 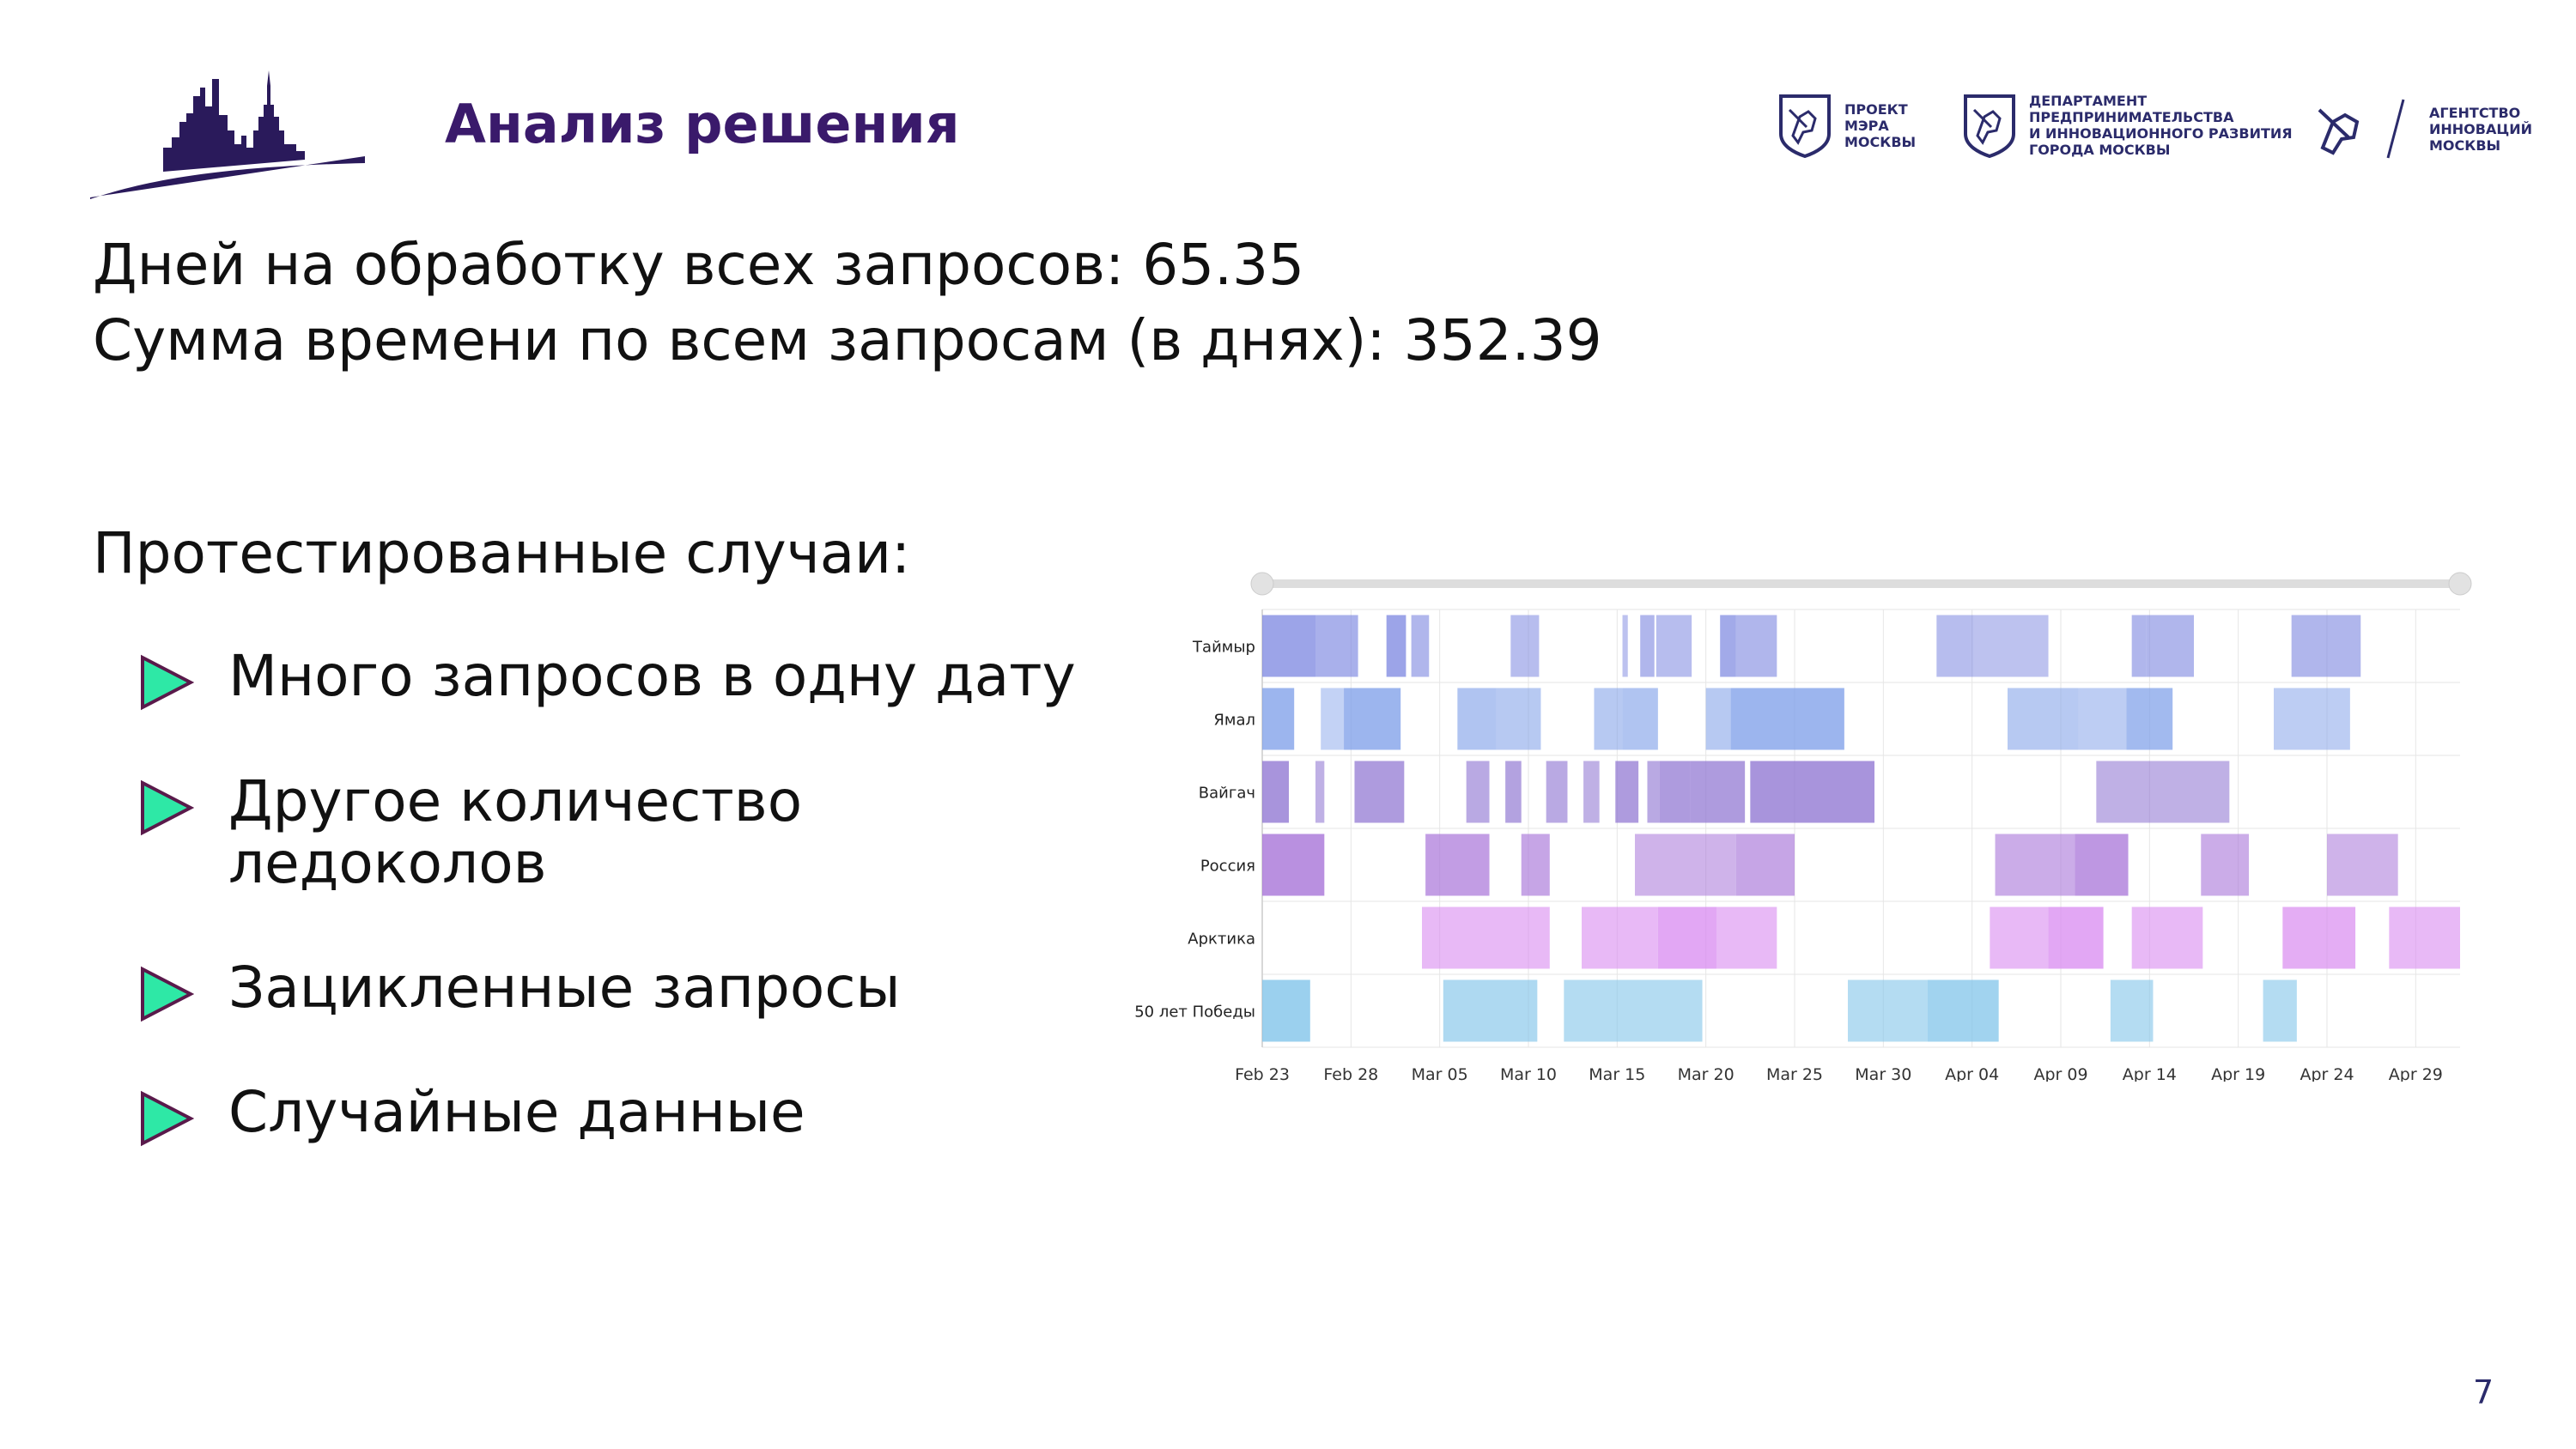 I want to click on row-label: Арктика, so click(x=1221, y=940).